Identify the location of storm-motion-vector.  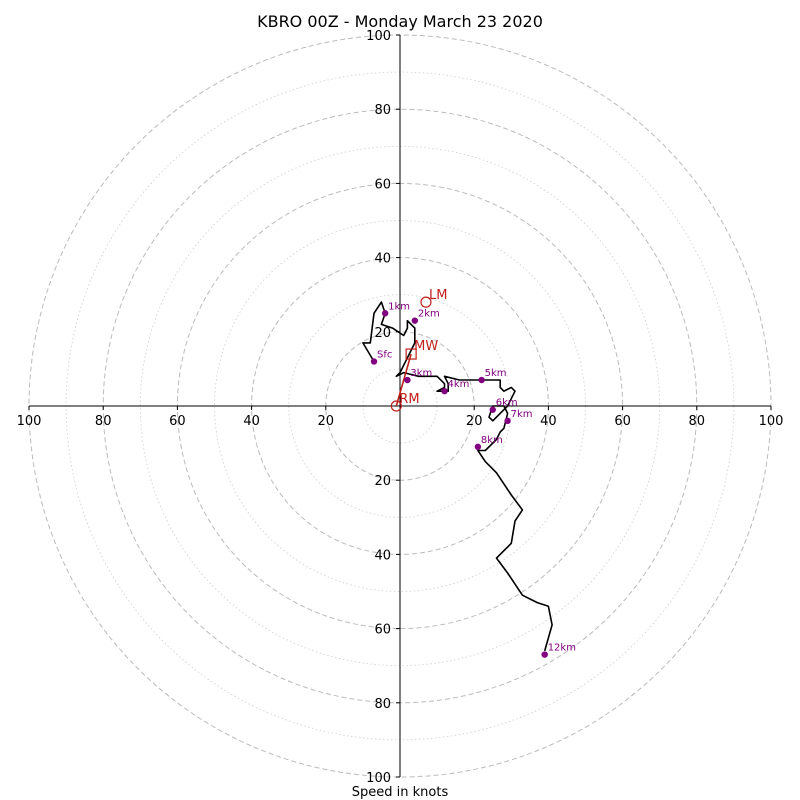
(403, 380).